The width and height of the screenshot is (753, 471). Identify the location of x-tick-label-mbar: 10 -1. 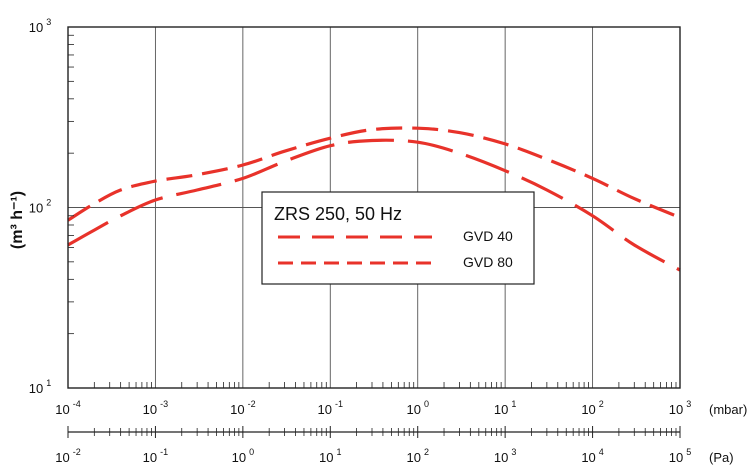
(330, 408).